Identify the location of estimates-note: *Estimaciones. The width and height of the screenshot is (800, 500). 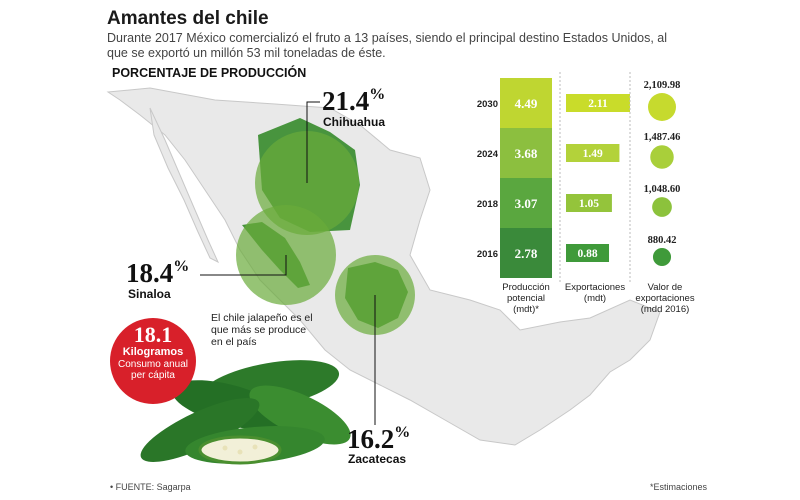
(679, 487).